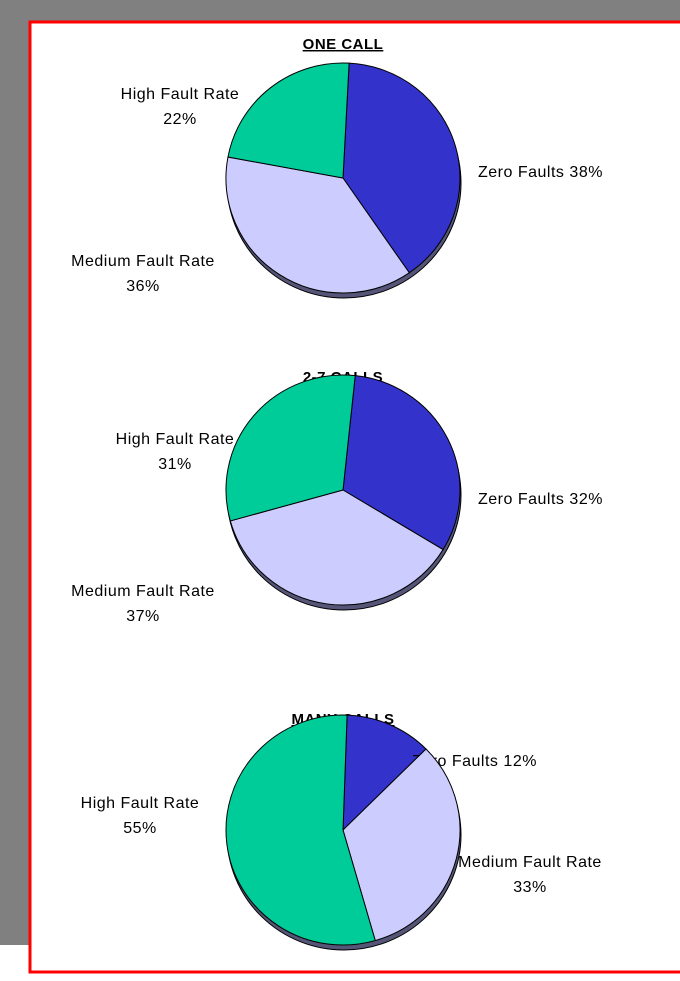  Describe the element at coordinates (143, 616) in the screenshot. I see `slice-value: 37%` at that location.